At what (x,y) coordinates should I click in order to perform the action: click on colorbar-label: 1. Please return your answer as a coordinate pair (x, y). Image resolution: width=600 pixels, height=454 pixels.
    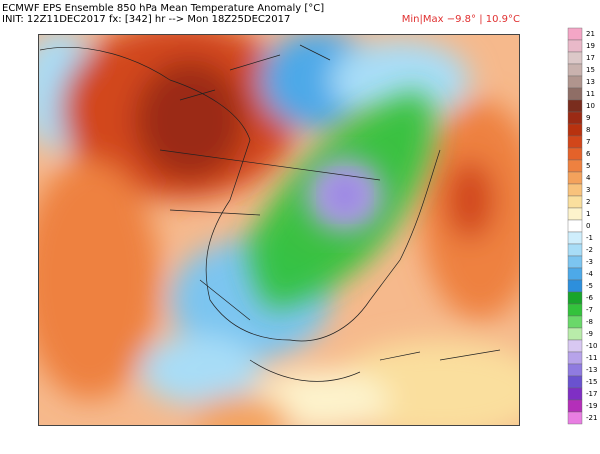
    Looking at the image, I should click on (588, 214).